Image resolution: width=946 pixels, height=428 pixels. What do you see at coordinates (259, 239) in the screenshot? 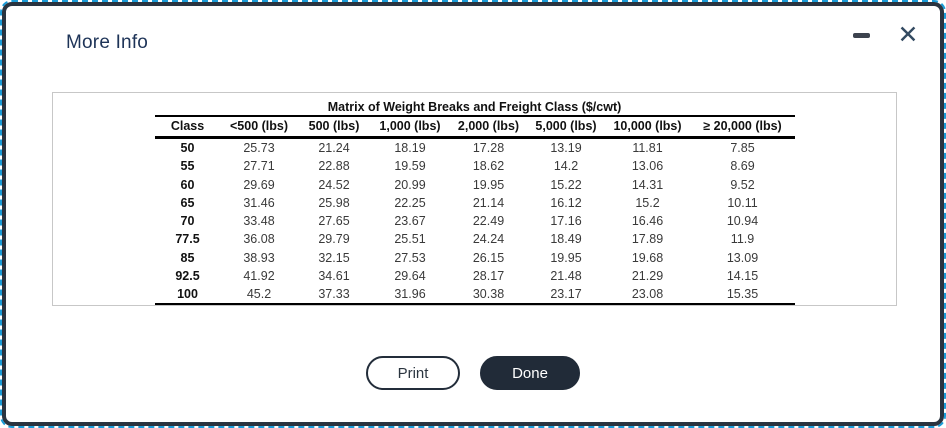
I see `rate-cell: 36.08` at bounding box center [259, 239].